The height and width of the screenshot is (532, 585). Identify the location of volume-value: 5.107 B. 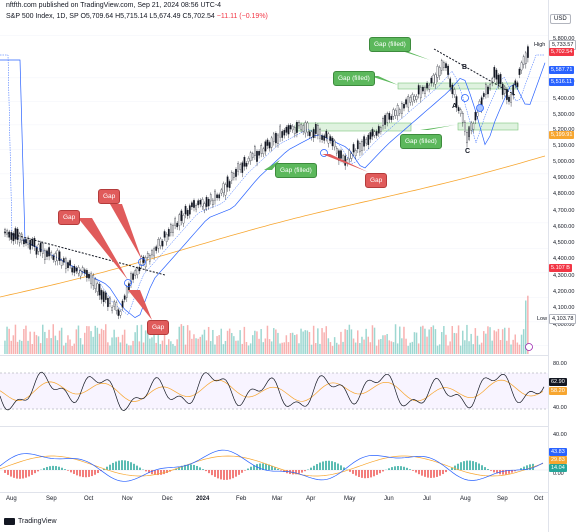
(560, 268).